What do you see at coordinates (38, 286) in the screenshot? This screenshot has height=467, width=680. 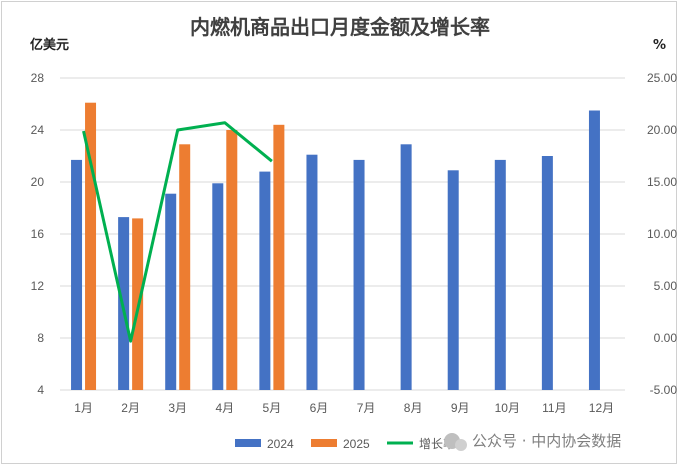 I see `left-tick-label: 12` at bounding box center [38, 286].